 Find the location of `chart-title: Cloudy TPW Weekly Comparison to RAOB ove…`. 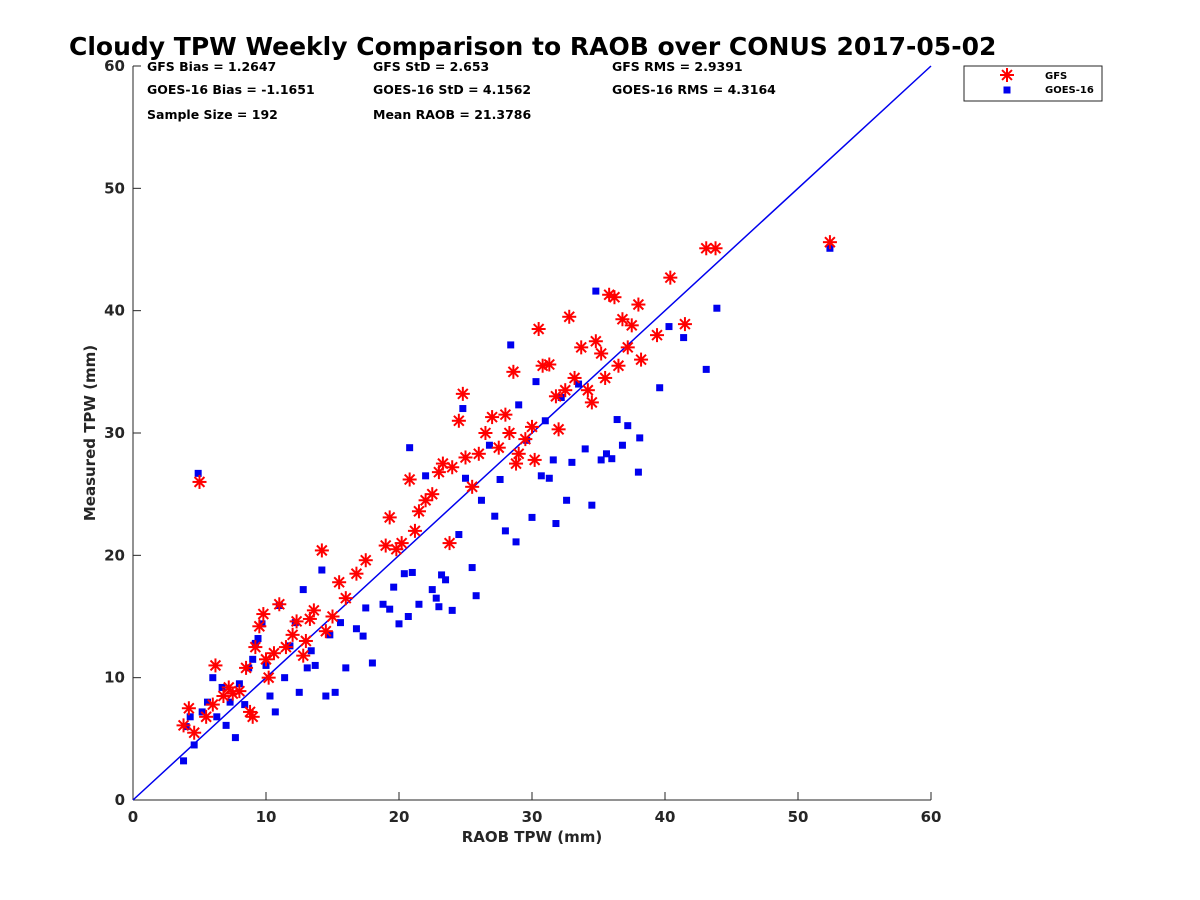

chart-title: Cloudy TPW Weekly Comparison to RAOB ove… is located at coordinates (532, 46).